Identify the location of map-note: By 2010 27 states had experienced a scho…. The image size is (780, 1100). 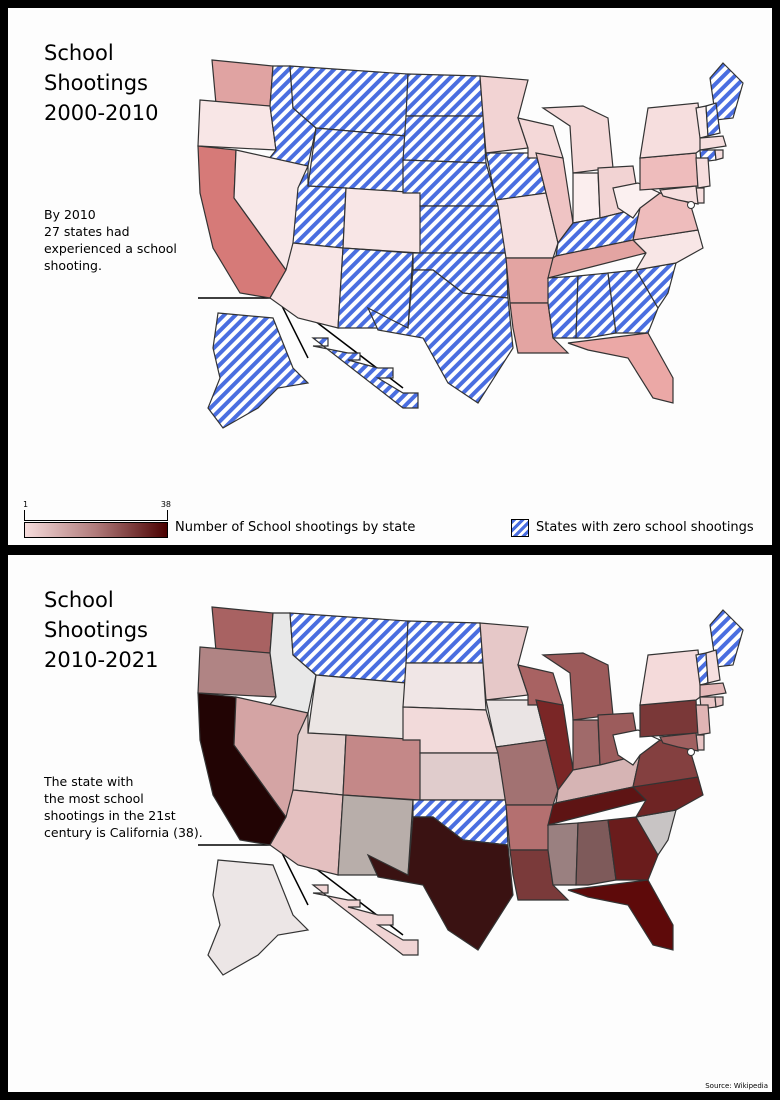
(110, 240).